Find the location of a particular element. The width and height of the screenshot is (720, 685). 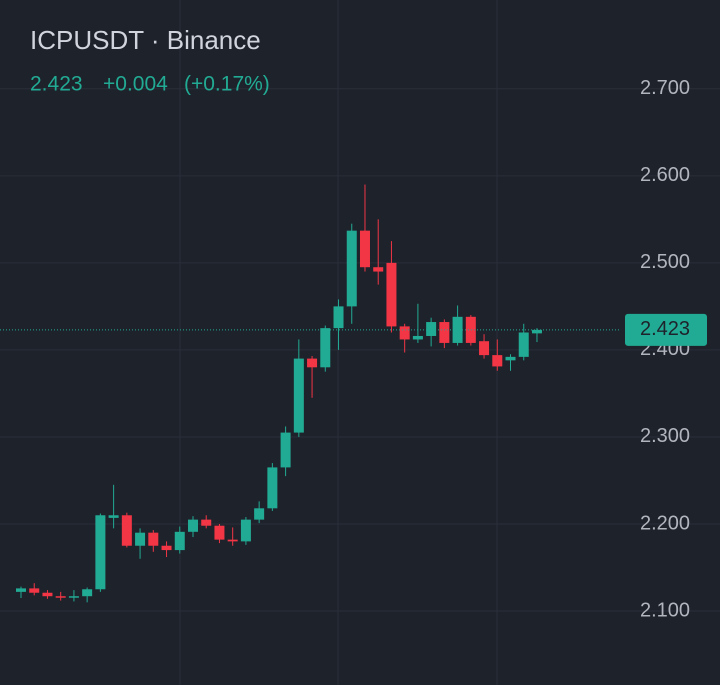

y-tick-label: 2.100 is located at coordinates (665, 610).